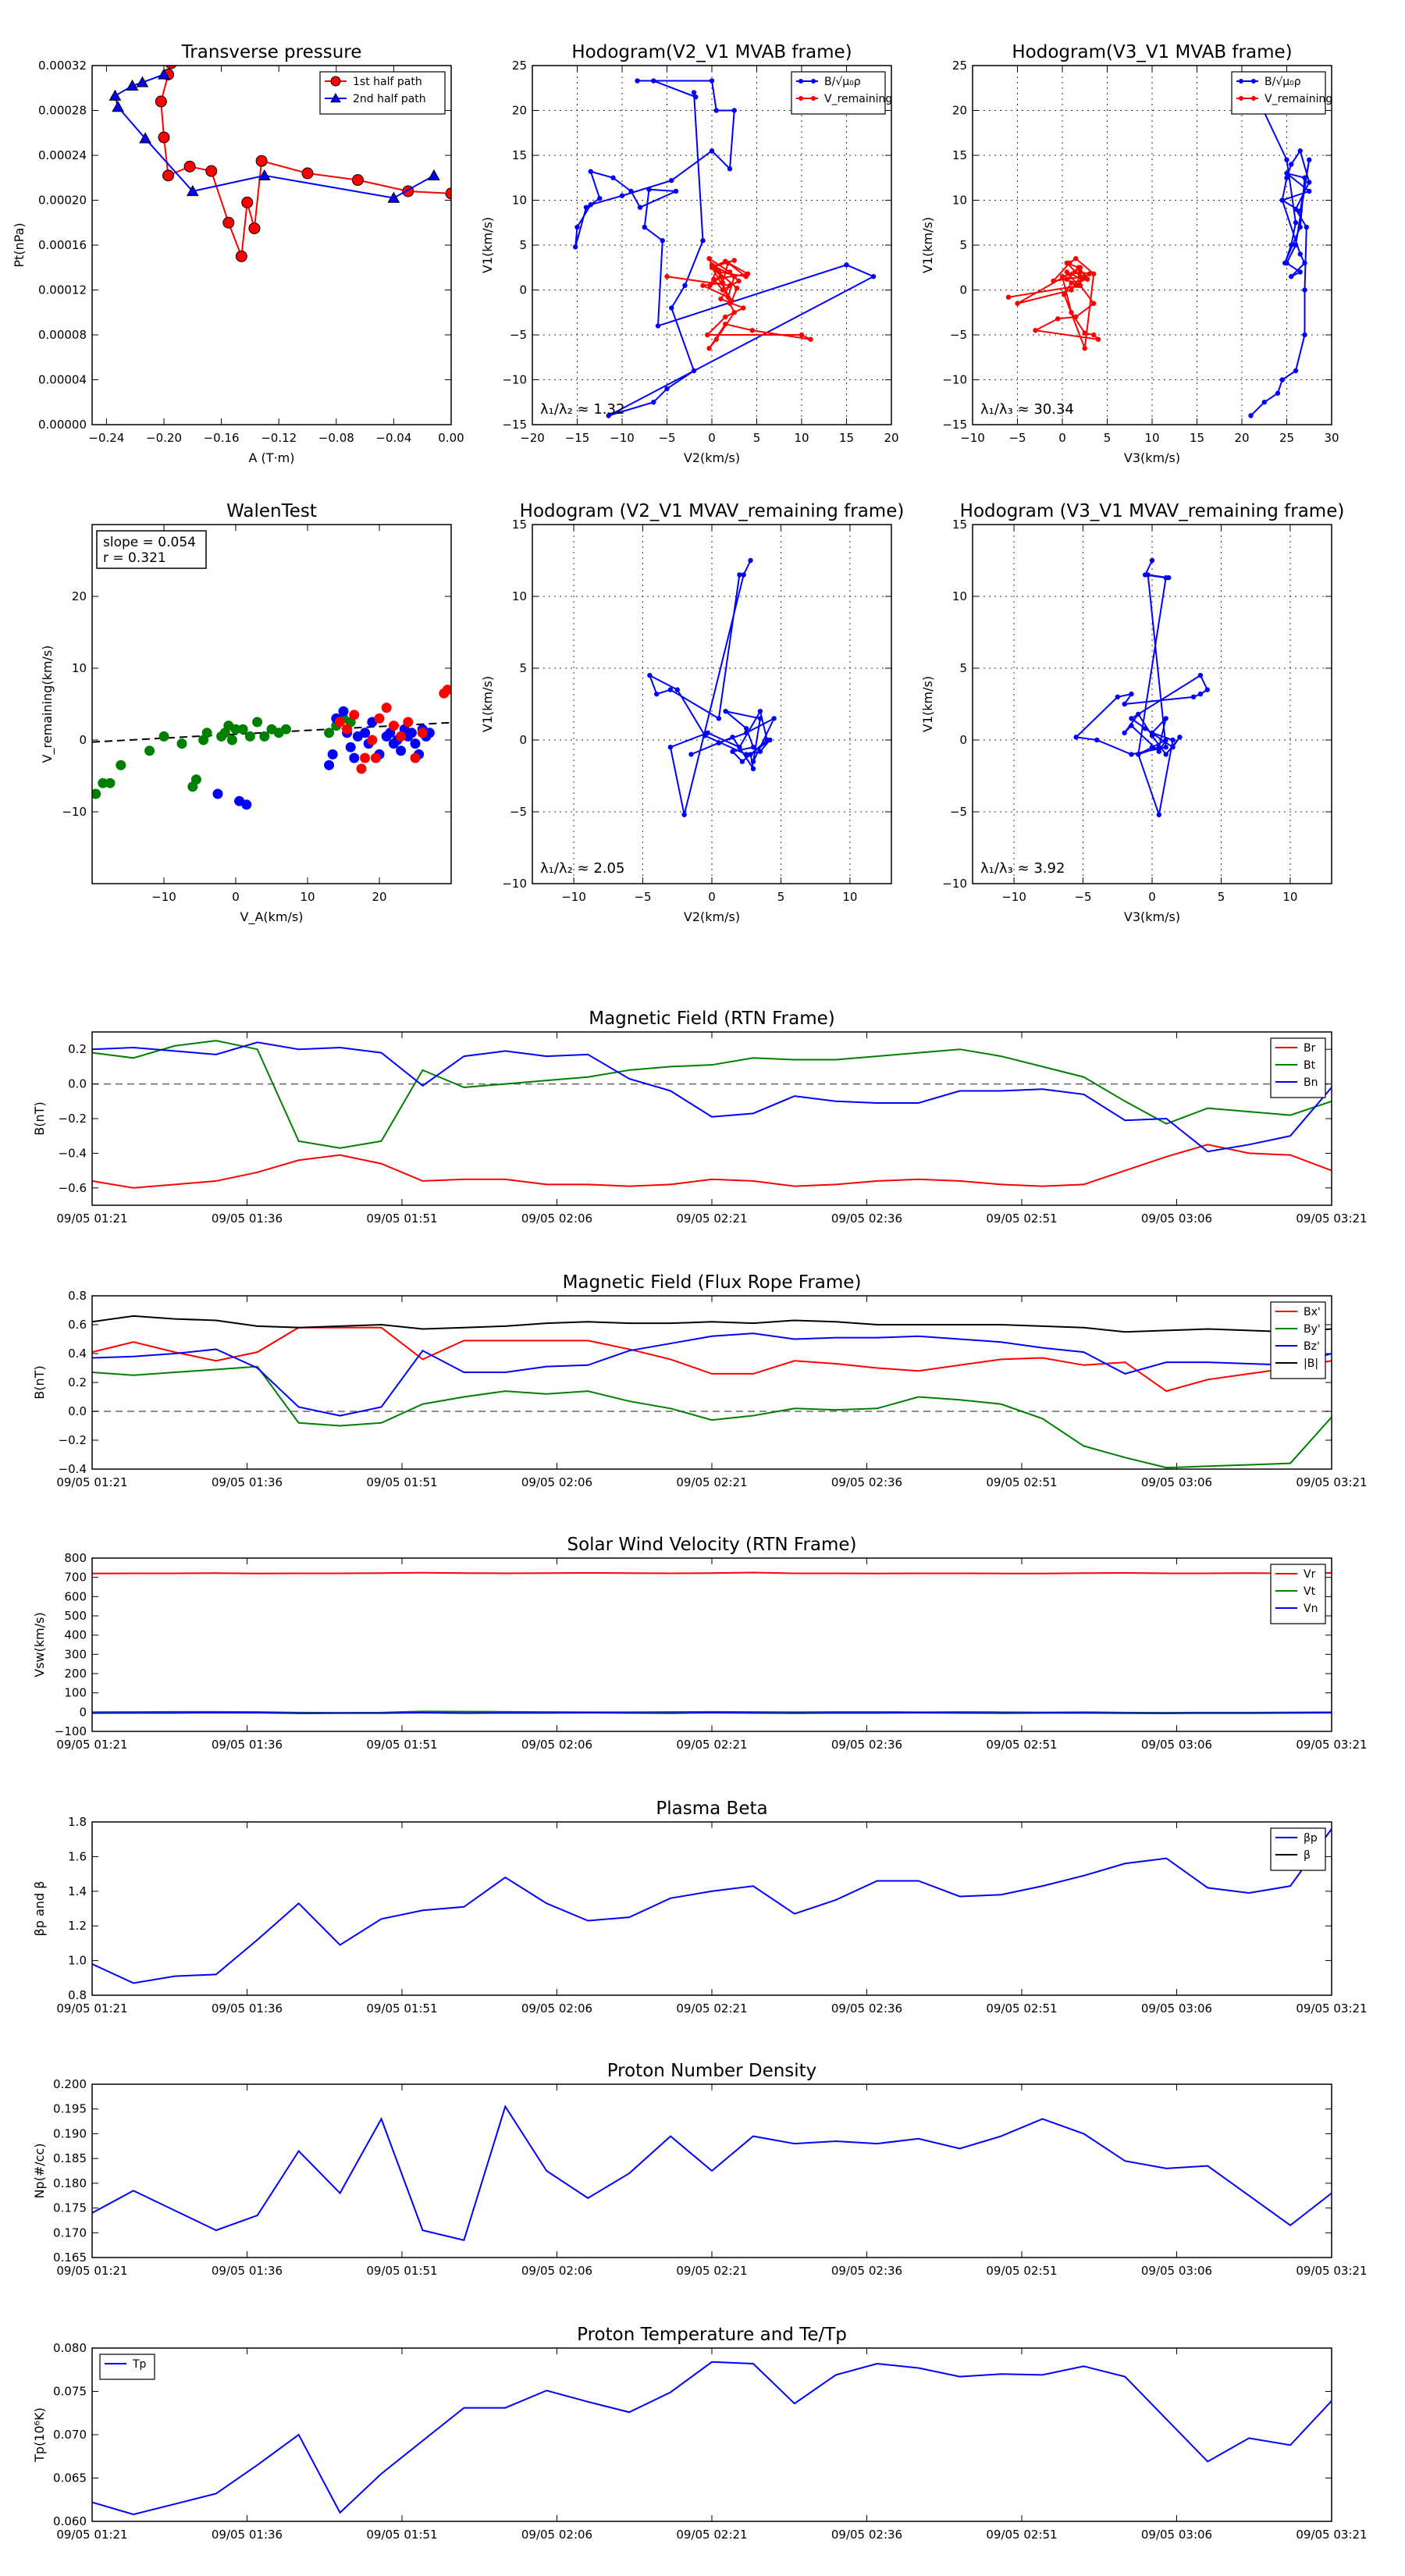 The image size is (1405, 2576). What do you see at coordinates (712, 2271) in the screenshot?
I see `x-tick-label: 09/05 02:21` at bounding box center [712, 2271].